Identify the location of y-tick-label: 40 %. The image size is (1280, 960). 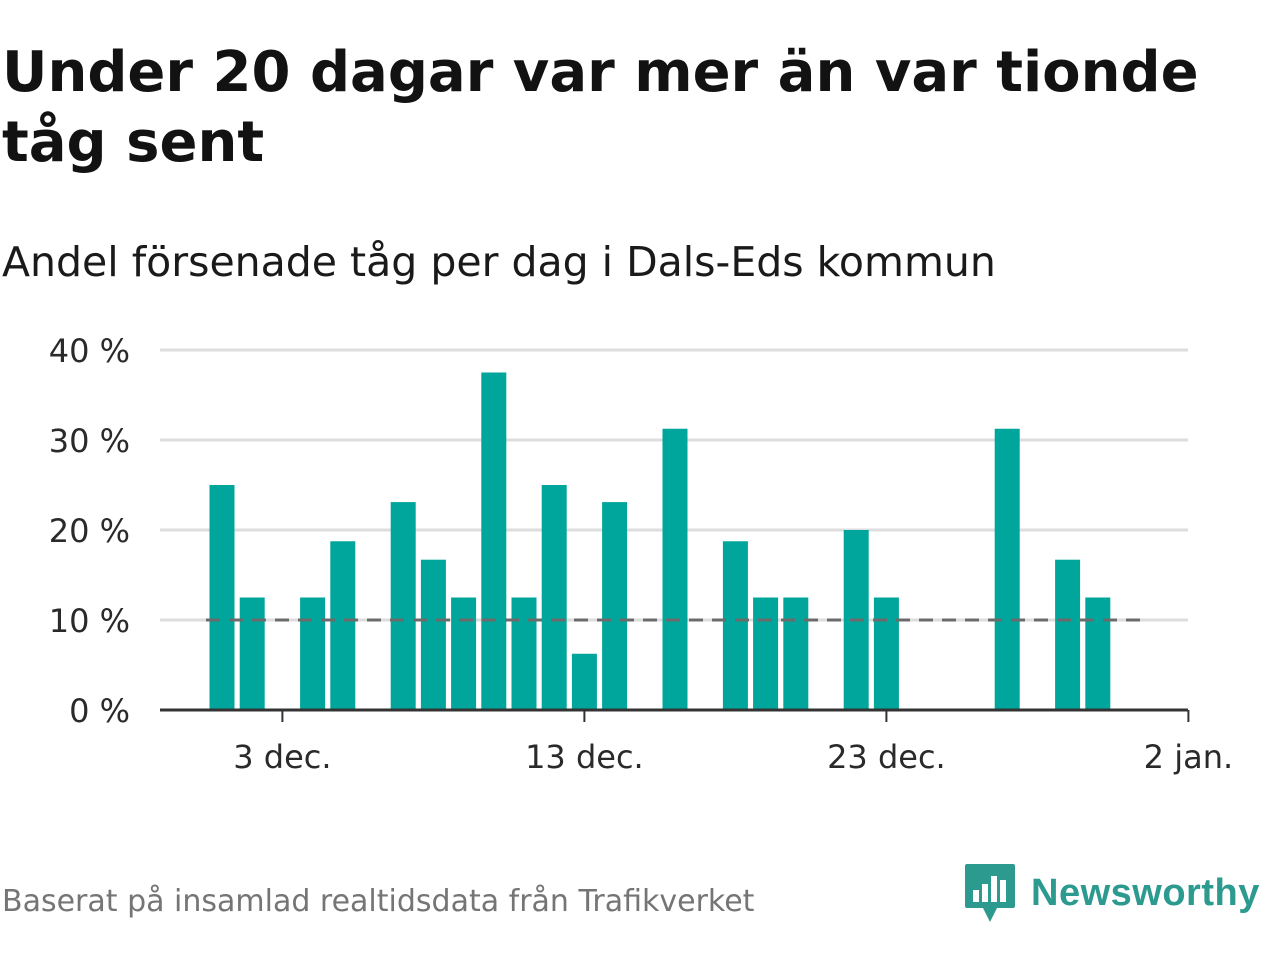
(89, 351).